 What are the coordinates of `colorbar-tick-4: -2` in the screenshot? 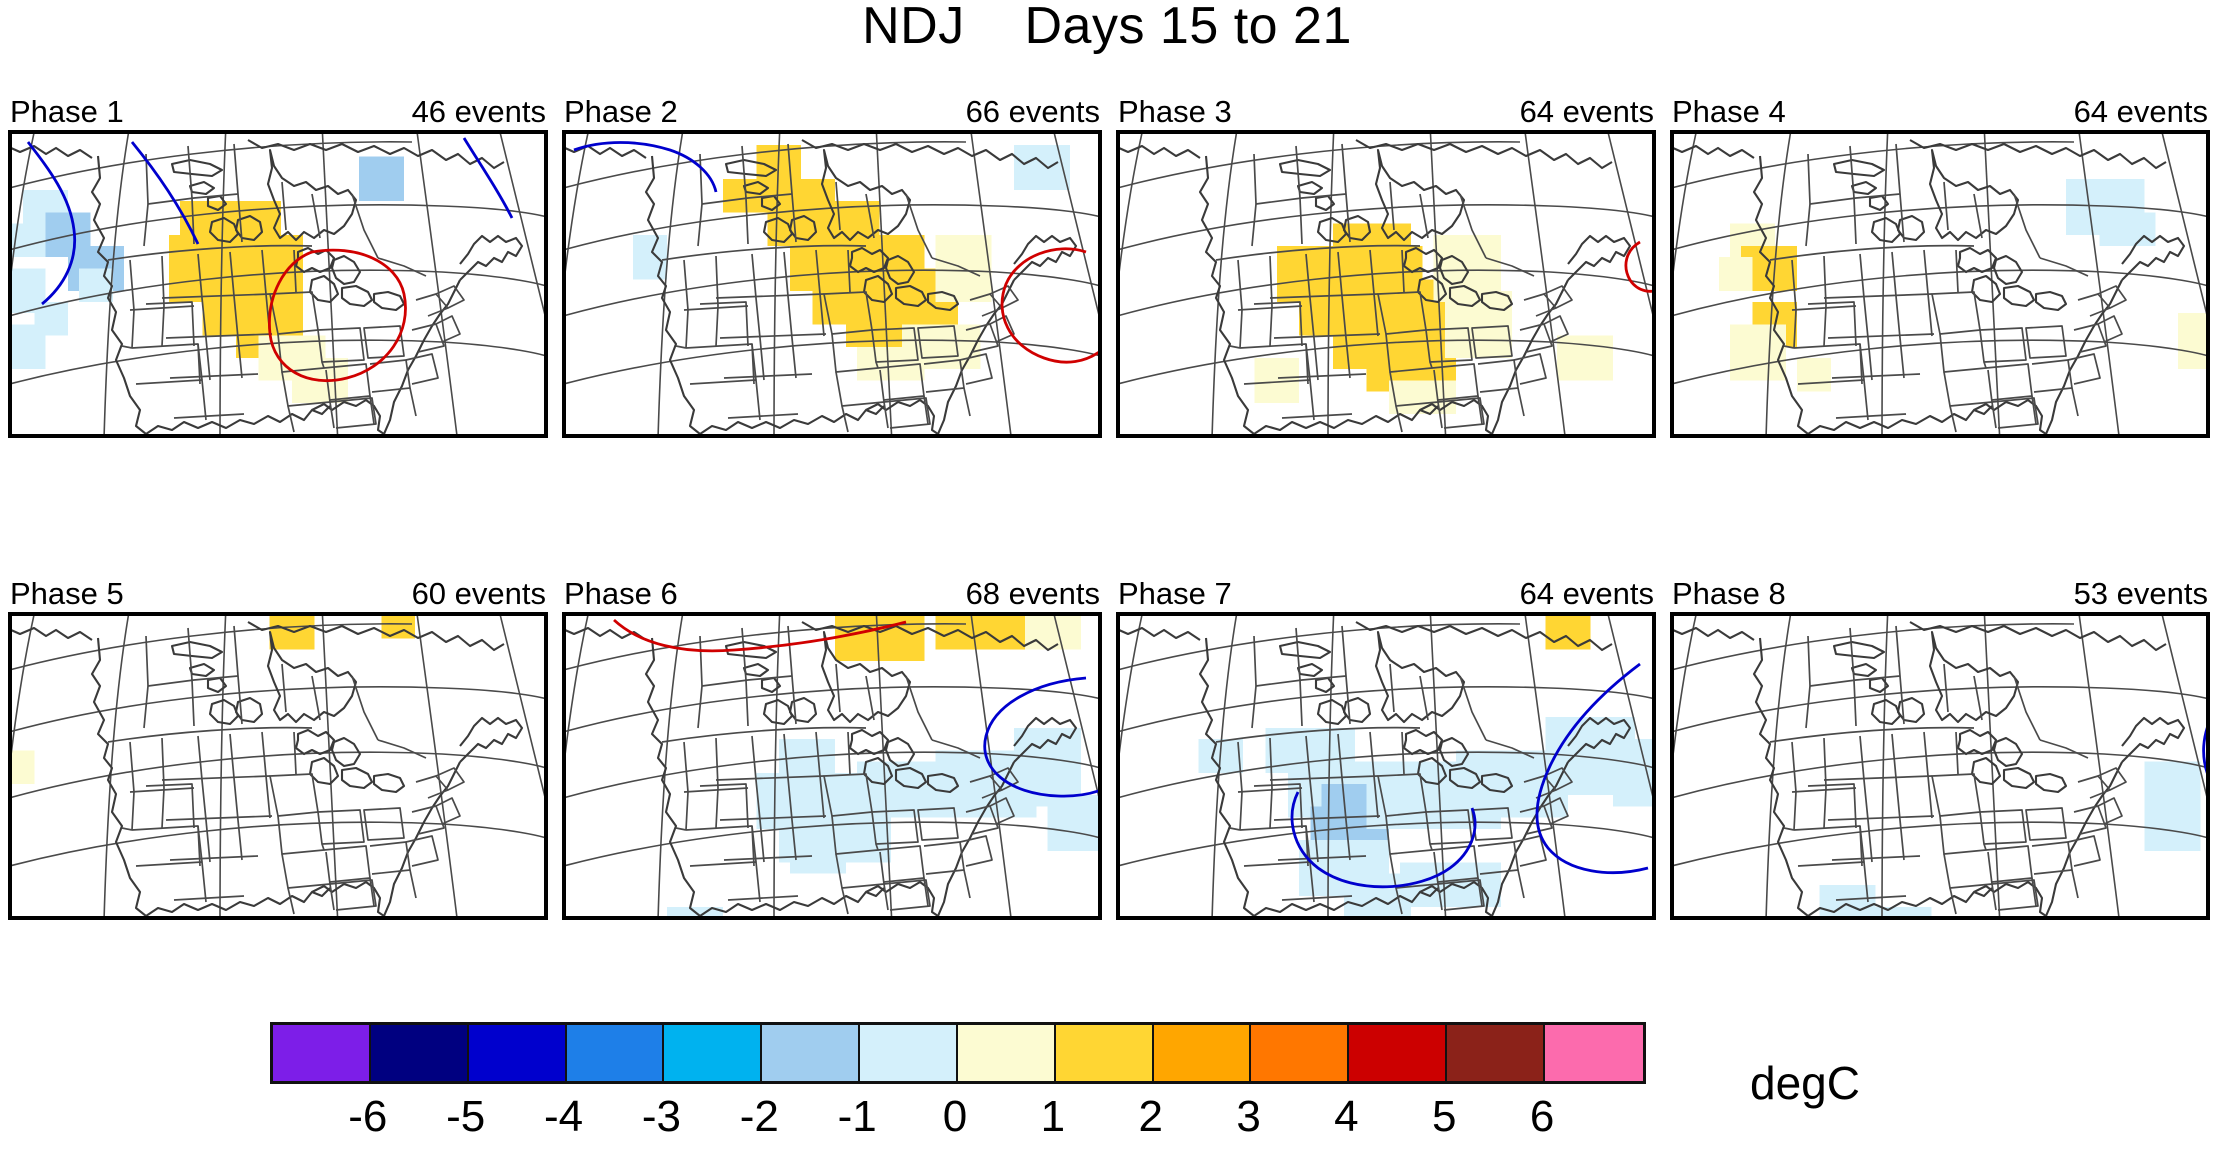 It's located at (759, 1116).